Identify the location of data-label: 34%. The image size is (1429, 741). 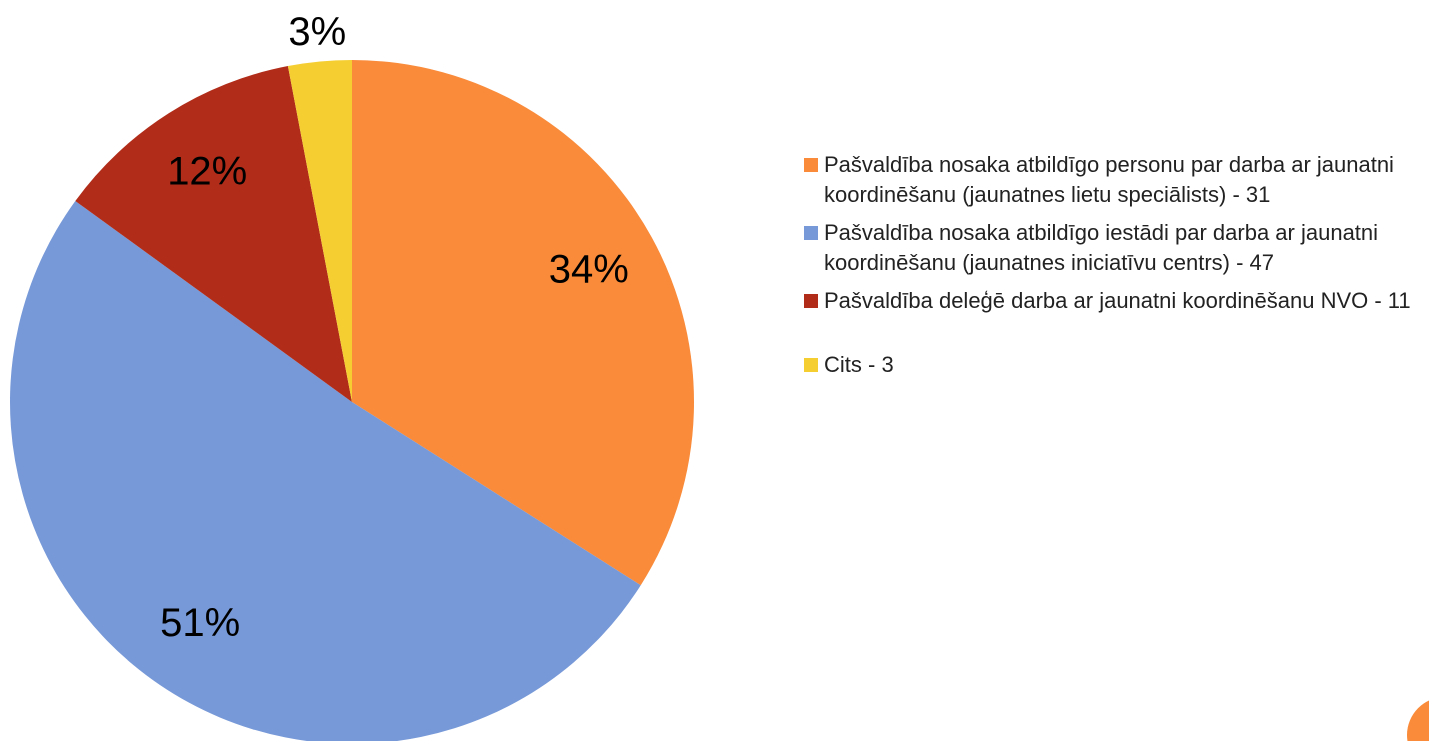
(589, 269).